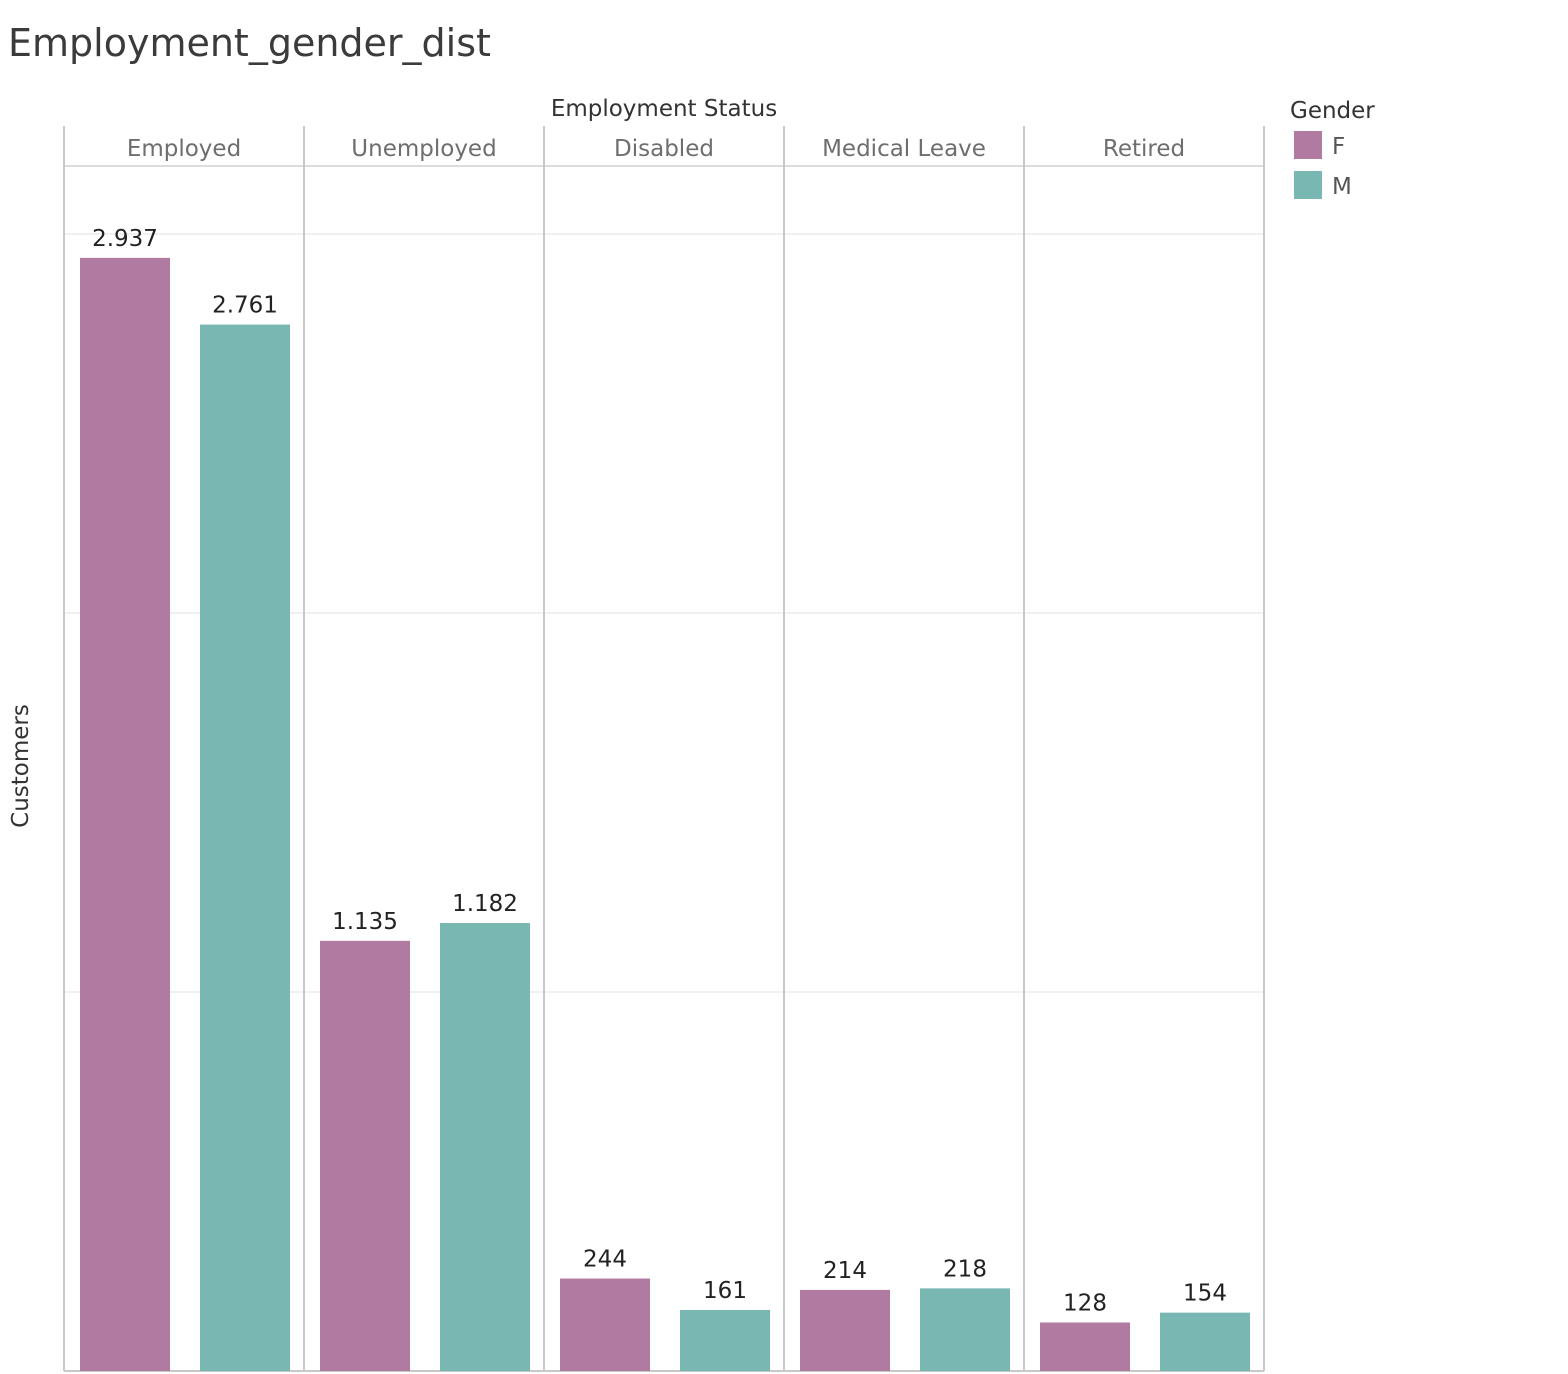  Describe the element at coordinates (125, 239) in the screenshot. I see `data-label: 2.937` at that location.